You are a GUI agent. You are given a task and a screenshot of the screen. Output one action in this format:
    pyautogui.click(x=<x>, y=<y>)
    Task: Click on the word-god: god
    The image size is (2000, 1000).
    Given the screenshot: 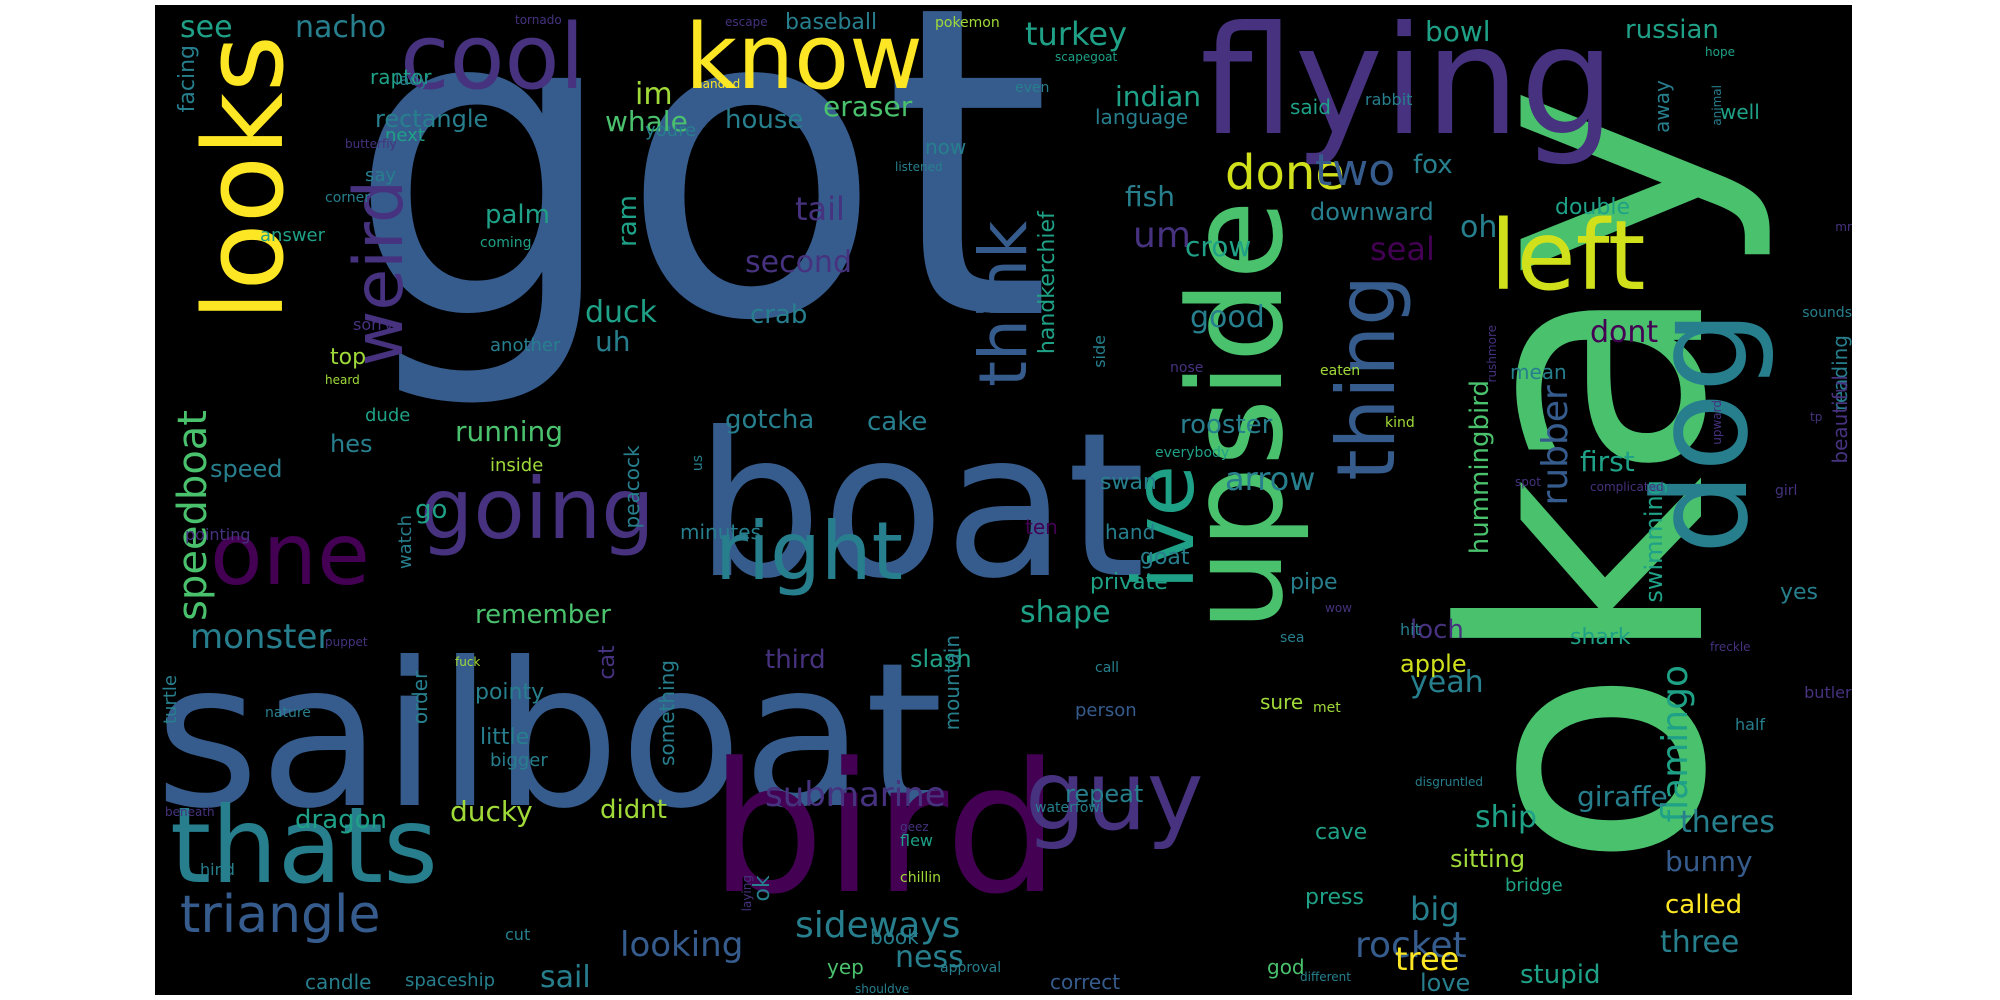 What is the action you would take?
    pyautogui.click(x=1286, y=967)
    